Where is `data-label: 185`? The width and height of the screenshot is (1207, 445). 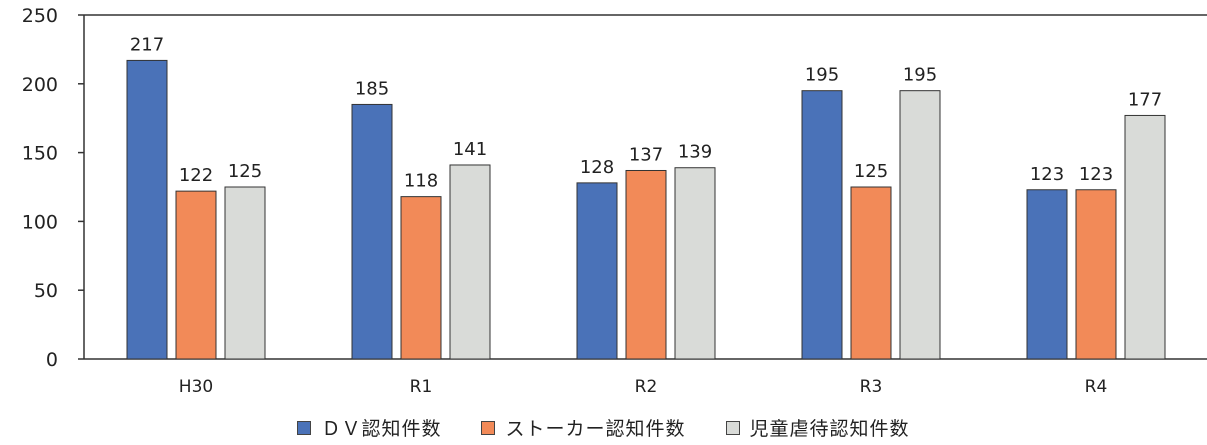 data-label: 185 is located at coordinates (372, 88).